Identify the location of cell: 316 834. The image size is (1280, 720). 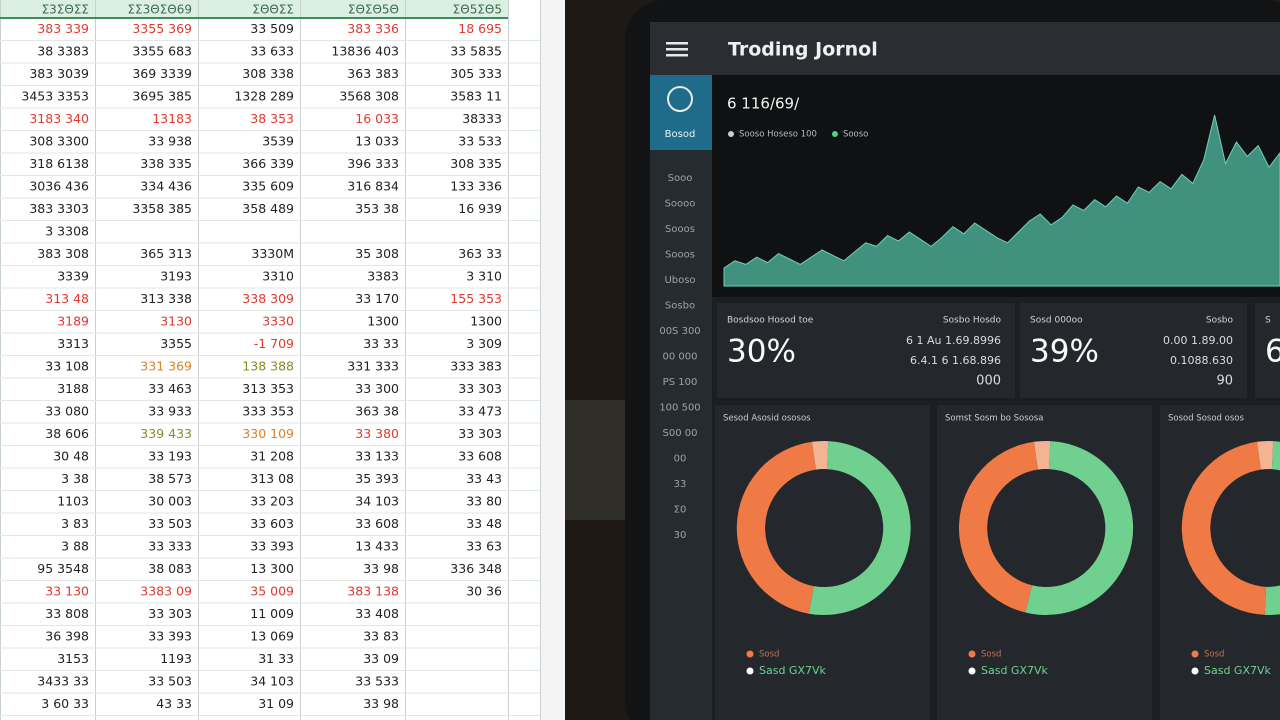
(373, 185).